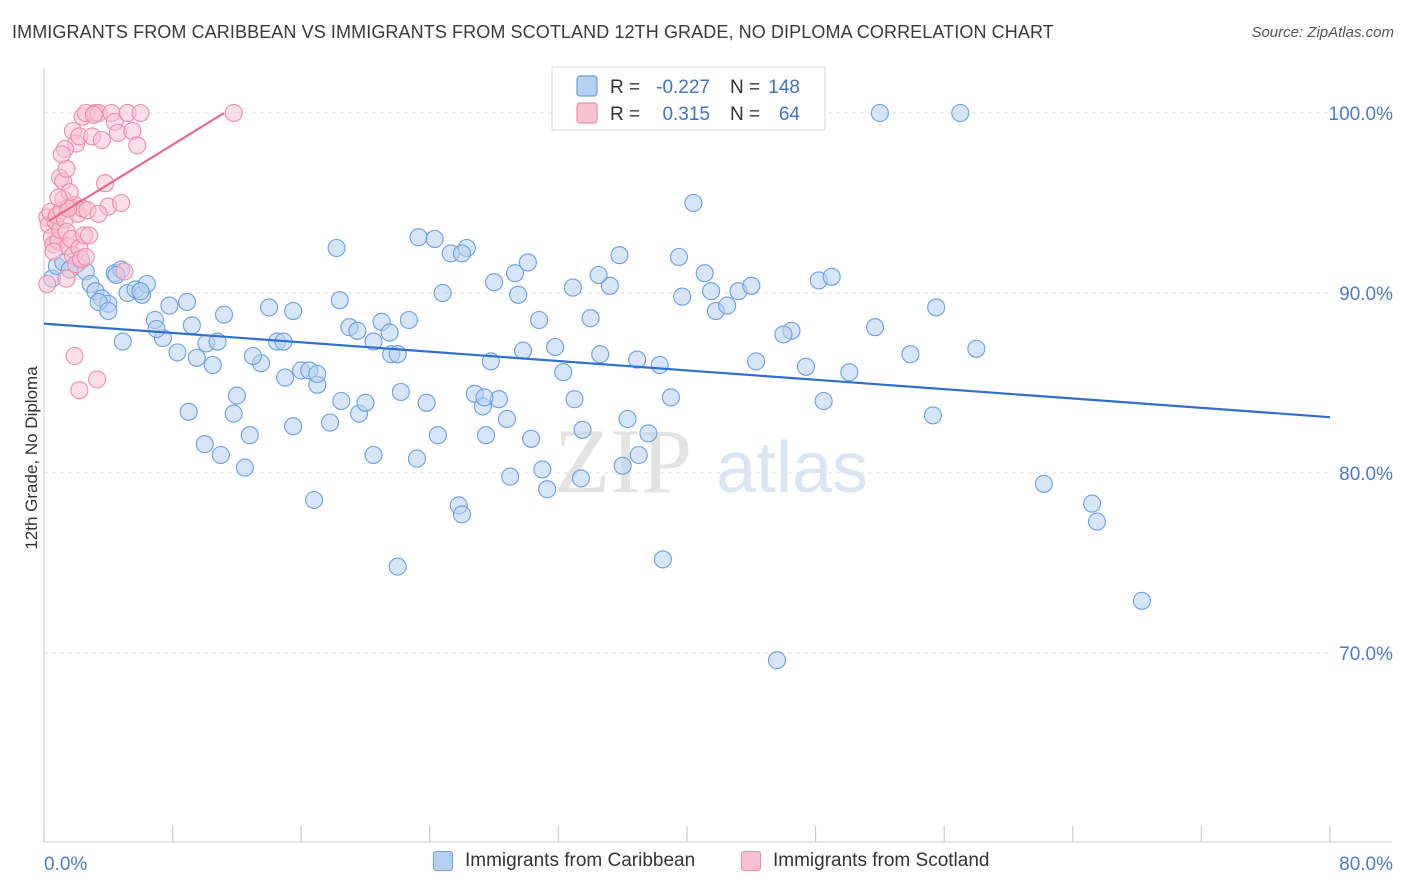 The width and height of the screenshot is (1406, 892). What do you see at coordinates (792, 468) in the screenshot?
I see `watermark-atlas: atlas` at bounding box center [792, 468].